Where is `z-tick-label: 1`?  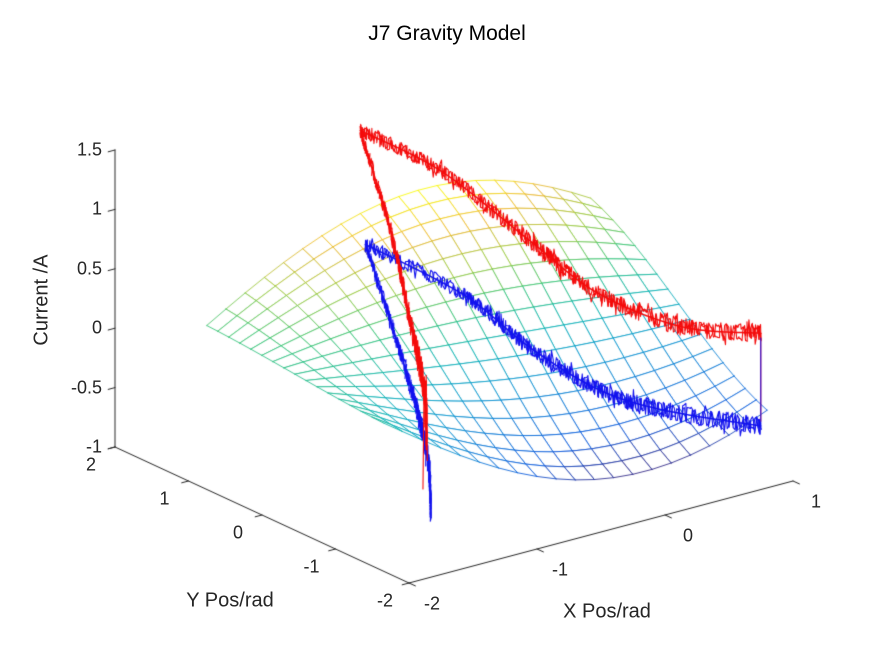
z-tick-label: 1 is located at coordinates (96, 208).